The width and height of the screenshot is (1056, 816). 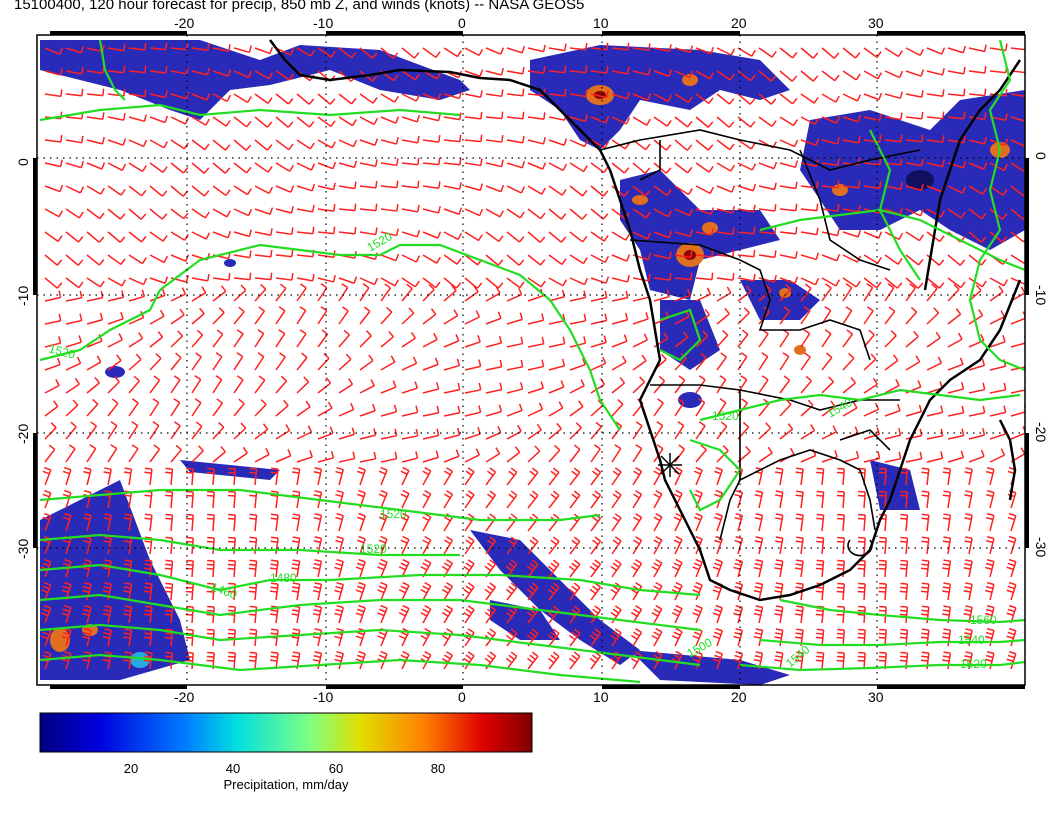 What do you see at coordinates (785, 293) in the screenshot?
I see `precip-core` at bounding box center [785, 293].